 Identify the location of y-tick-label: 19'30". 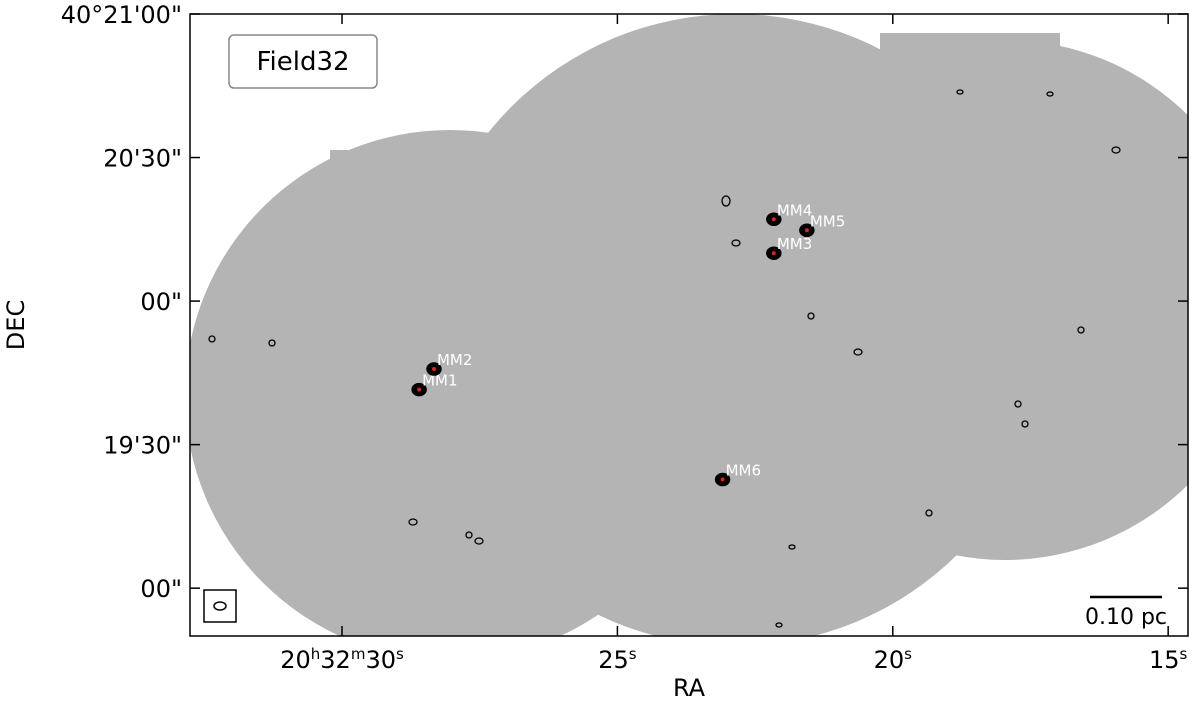
(142, 446).